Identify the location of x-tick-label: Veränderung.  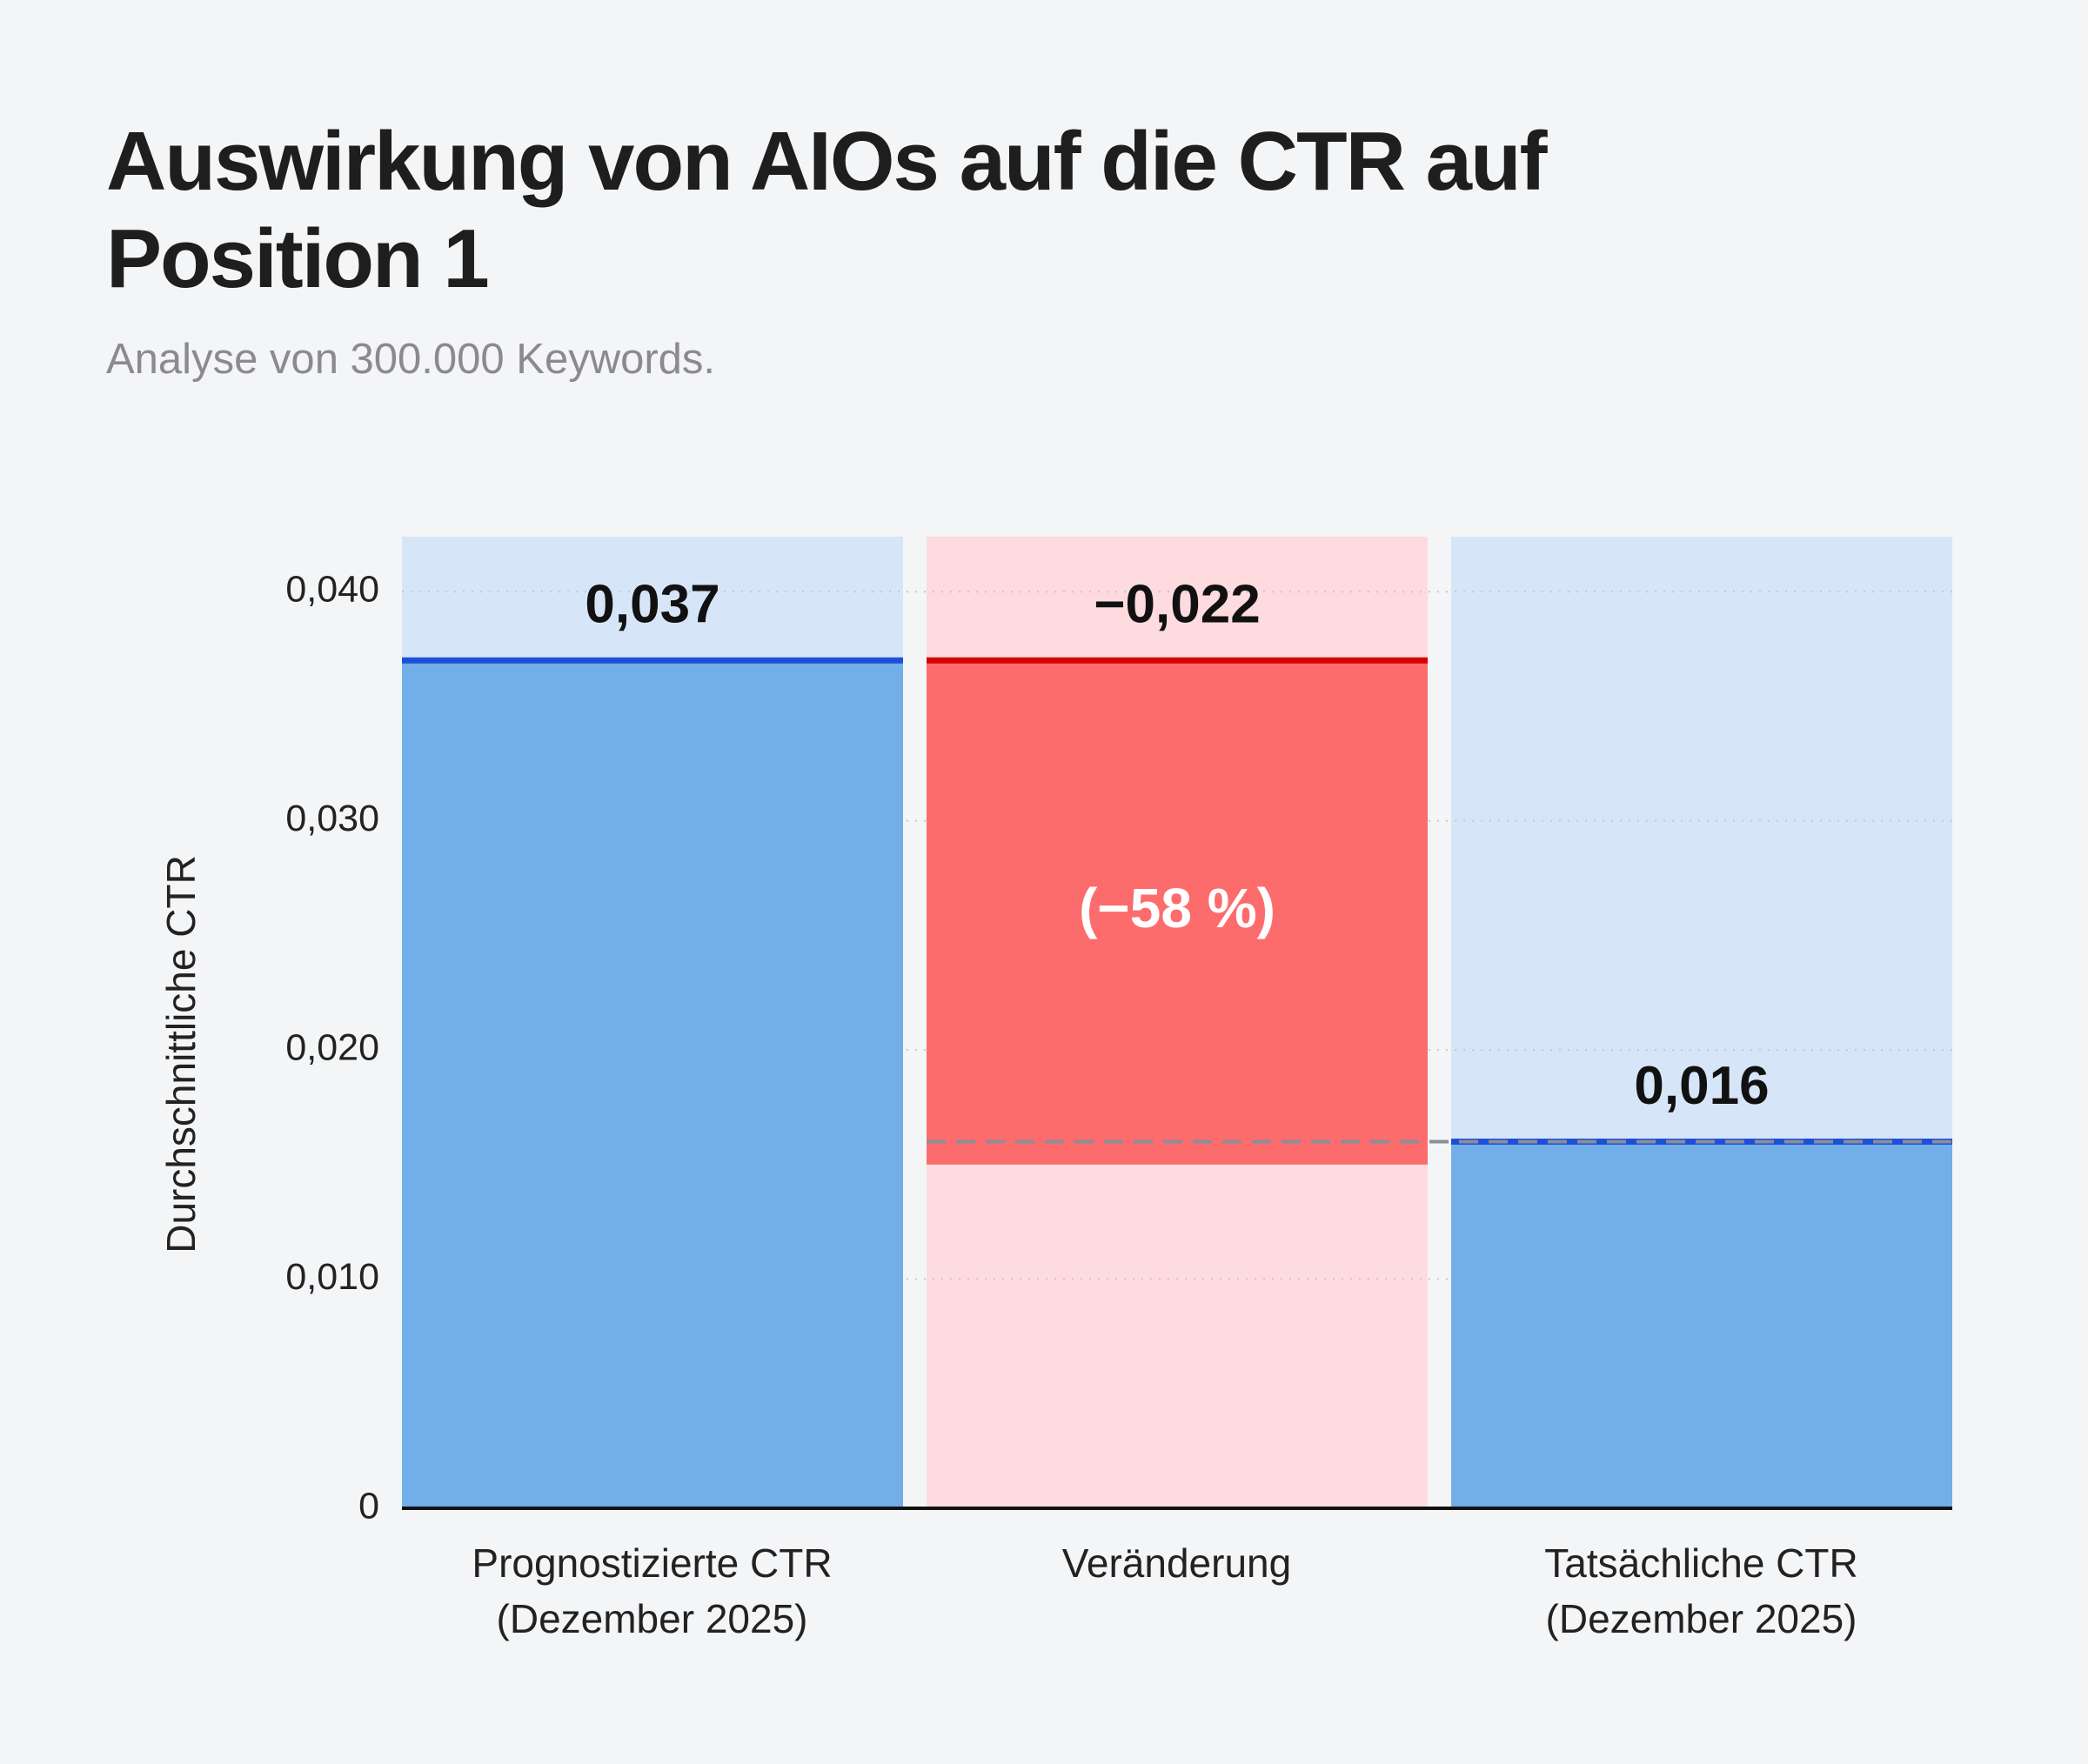
(1176, 1563).